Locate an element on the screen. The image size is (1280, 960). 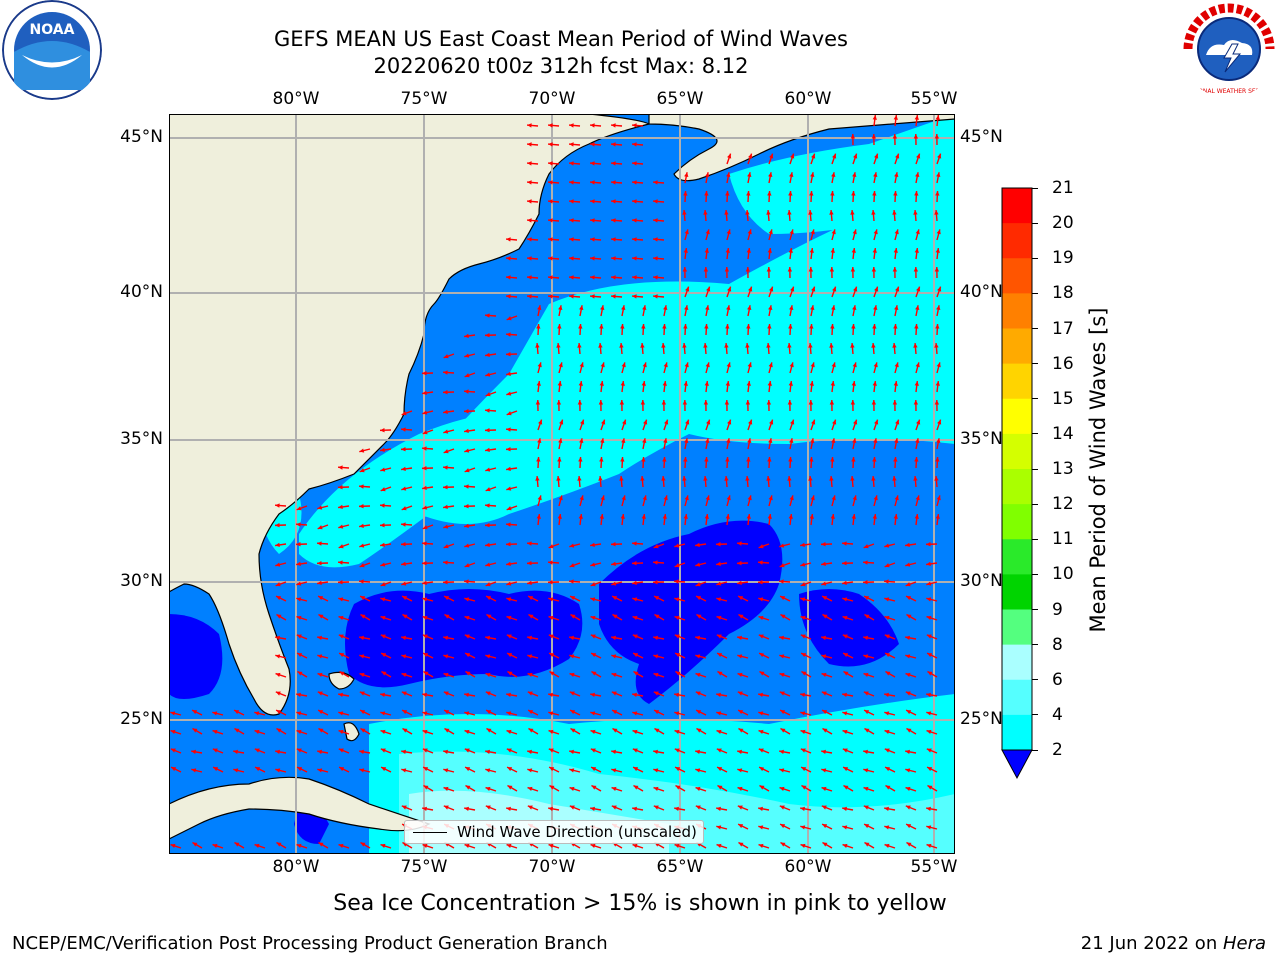
lat-label-right-45n: 45°N is located at coordinates (981, 137).